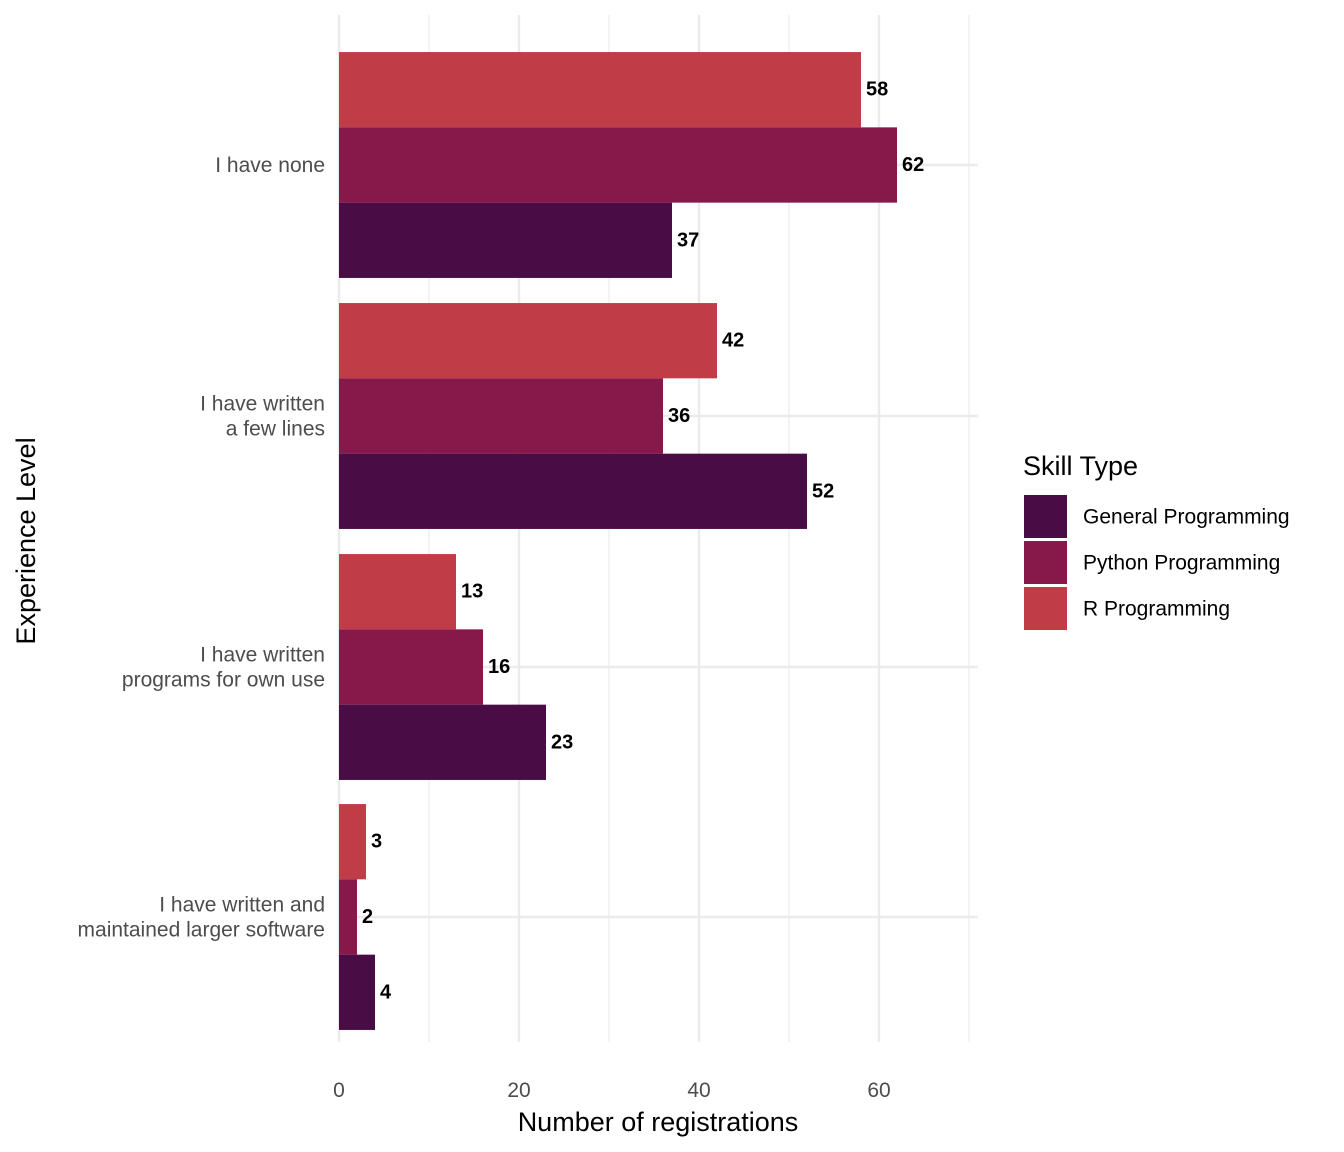 This screenshot has height=1152, width=1344. What do you see at coordinates (386, 992) in the screenshot?
I see `bar-label-general-programming-3: 4` at bounding box center [386, 992].